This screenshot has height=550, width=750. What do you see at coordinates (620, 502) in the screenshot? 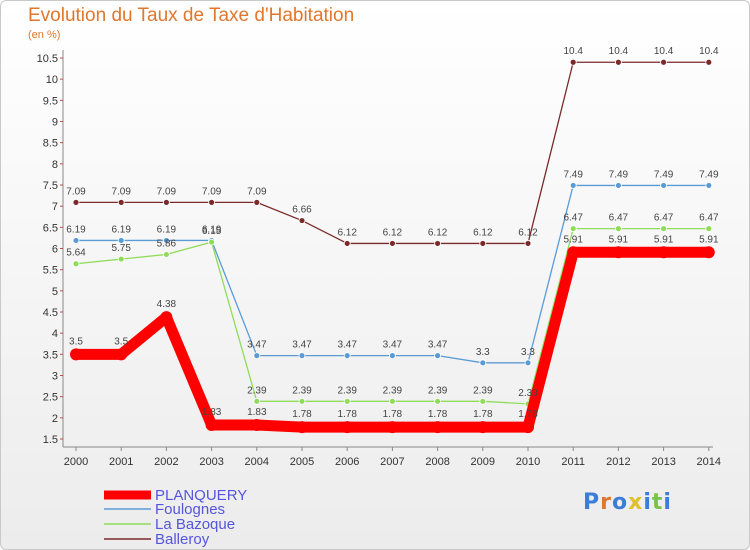
I see `logo-letter: o` at bounding box center [620, 502].